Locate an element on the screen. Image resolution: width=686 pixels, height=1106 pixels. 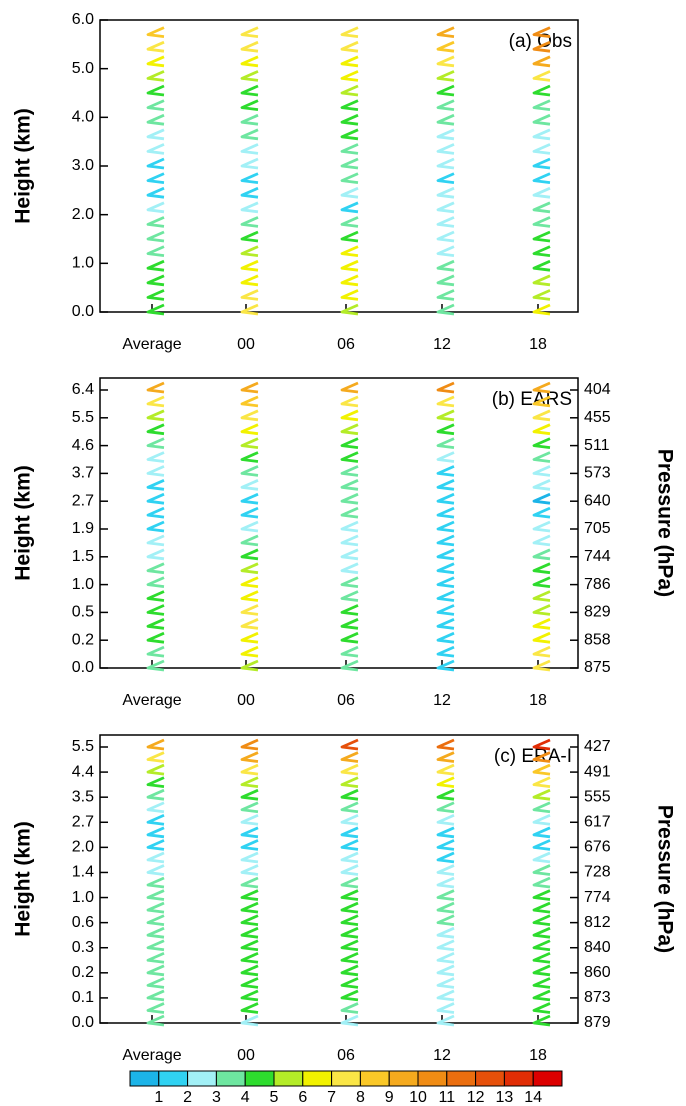
y2-tick-label: 873 is located at coordinates (597, 997).